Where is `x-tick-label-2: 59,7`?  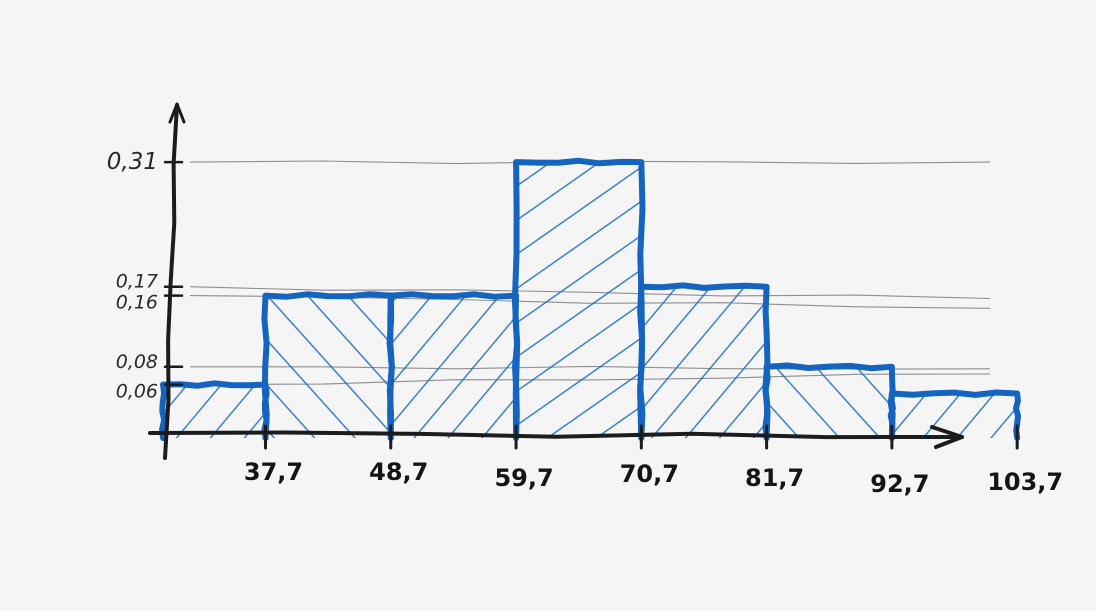 x-tick-label-2: 59,7 is located at coordinates (523, 478).